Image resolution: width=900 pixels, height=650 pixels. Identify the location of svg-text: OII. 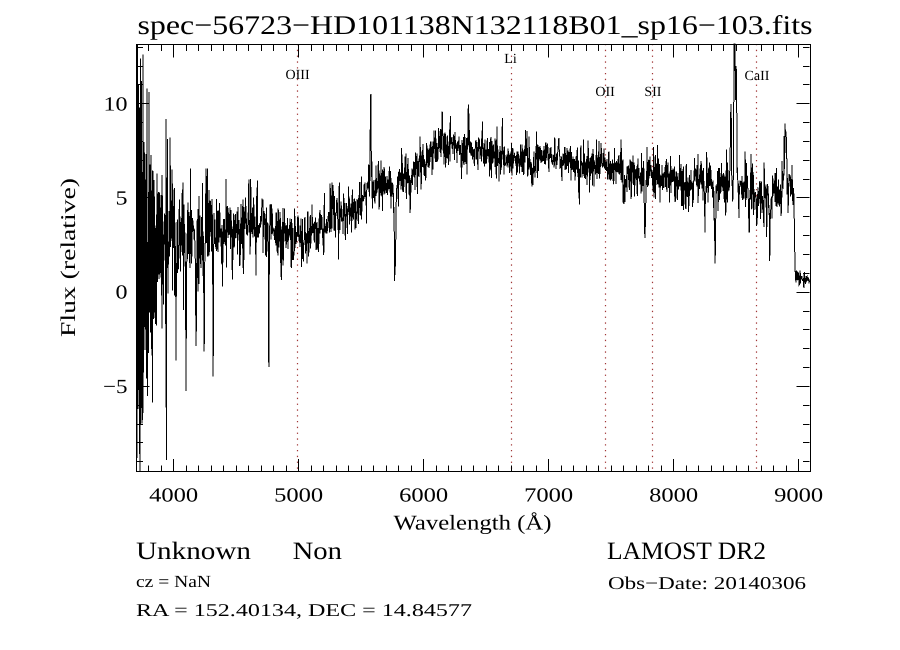
(605, 92).